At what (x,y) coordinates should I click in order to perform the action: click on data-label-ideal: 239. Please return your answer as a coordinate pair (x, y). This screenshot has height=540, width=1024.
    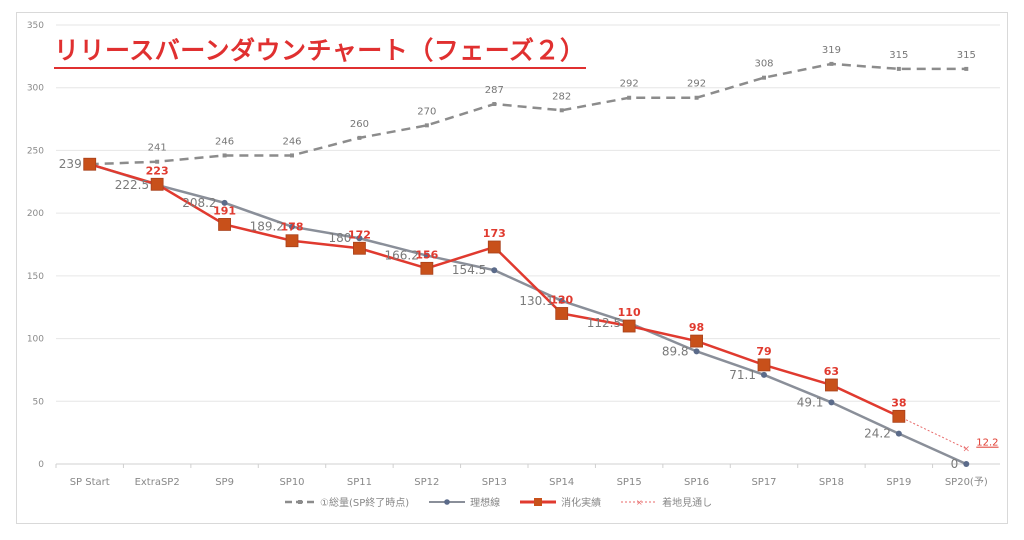
    Looking at the image, I should click on (70, 164).